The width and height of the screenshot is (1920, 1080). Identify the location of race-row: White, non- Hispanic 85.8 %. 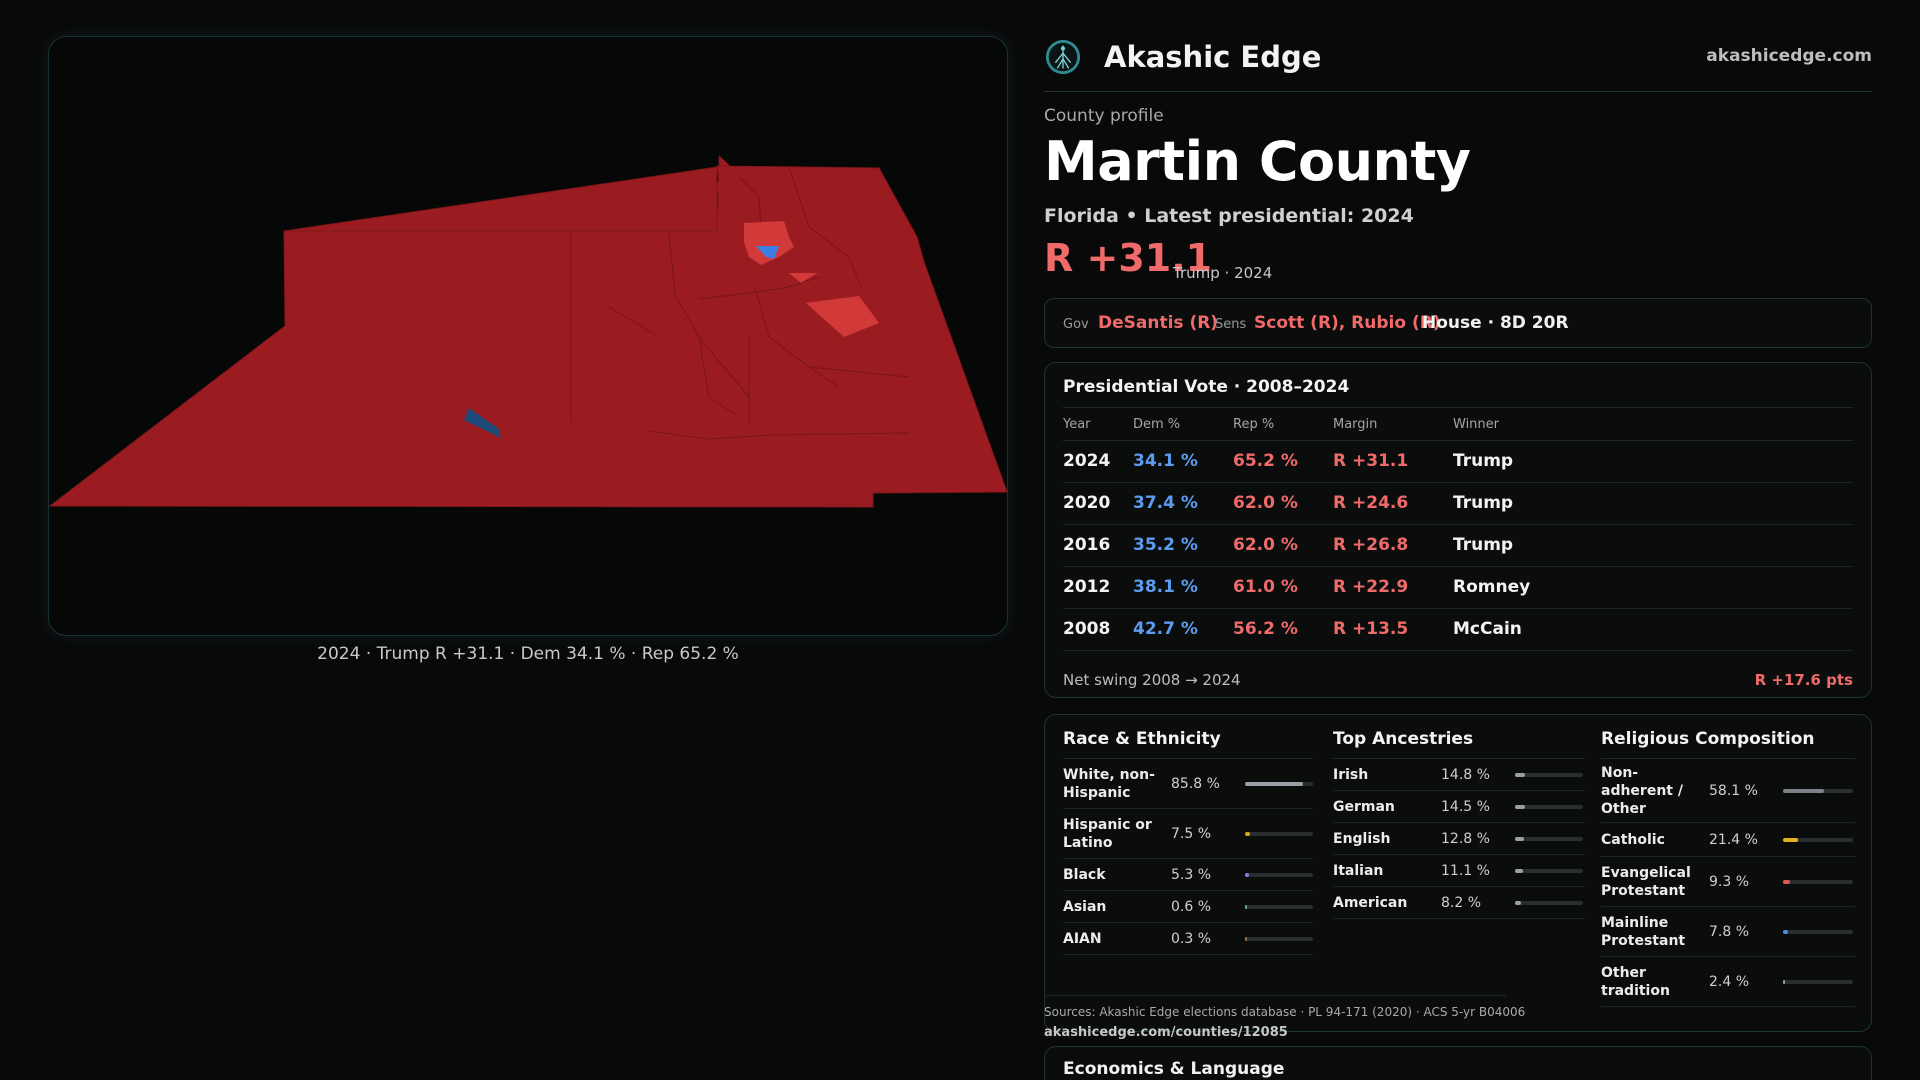
(1188, 784).